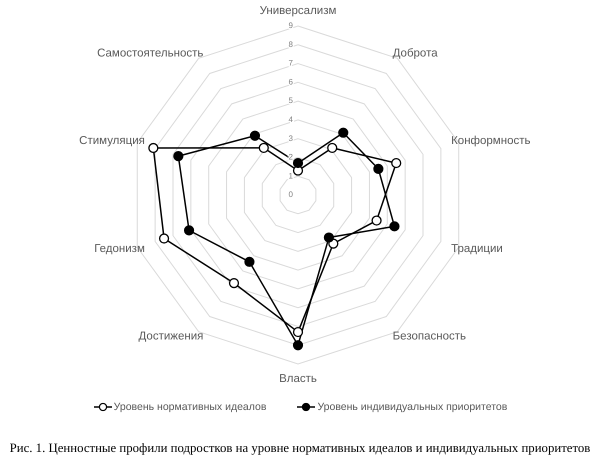  I want to click on spoke-label: Традиции, so click(477, 249).